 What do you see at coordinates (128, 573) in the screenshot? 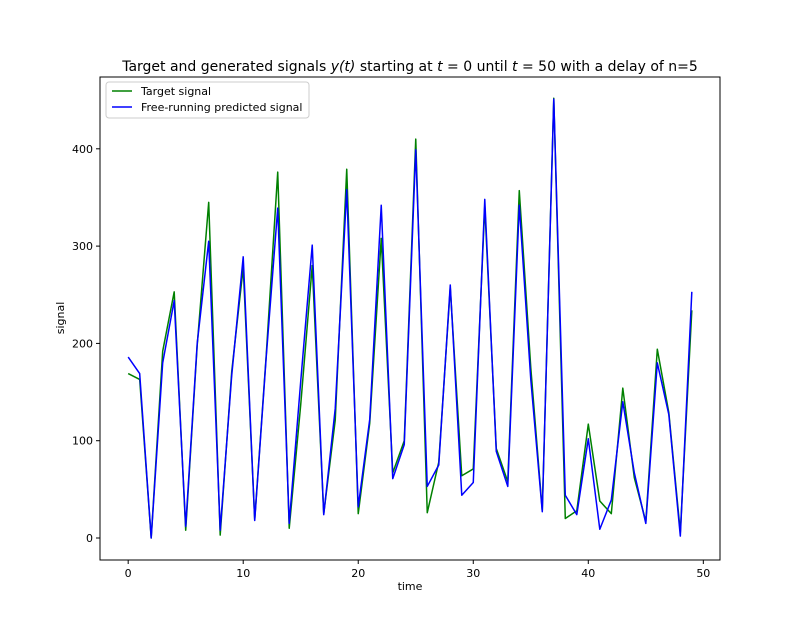
I see `x-tick-label: 0` at bounding box center [128, 573].